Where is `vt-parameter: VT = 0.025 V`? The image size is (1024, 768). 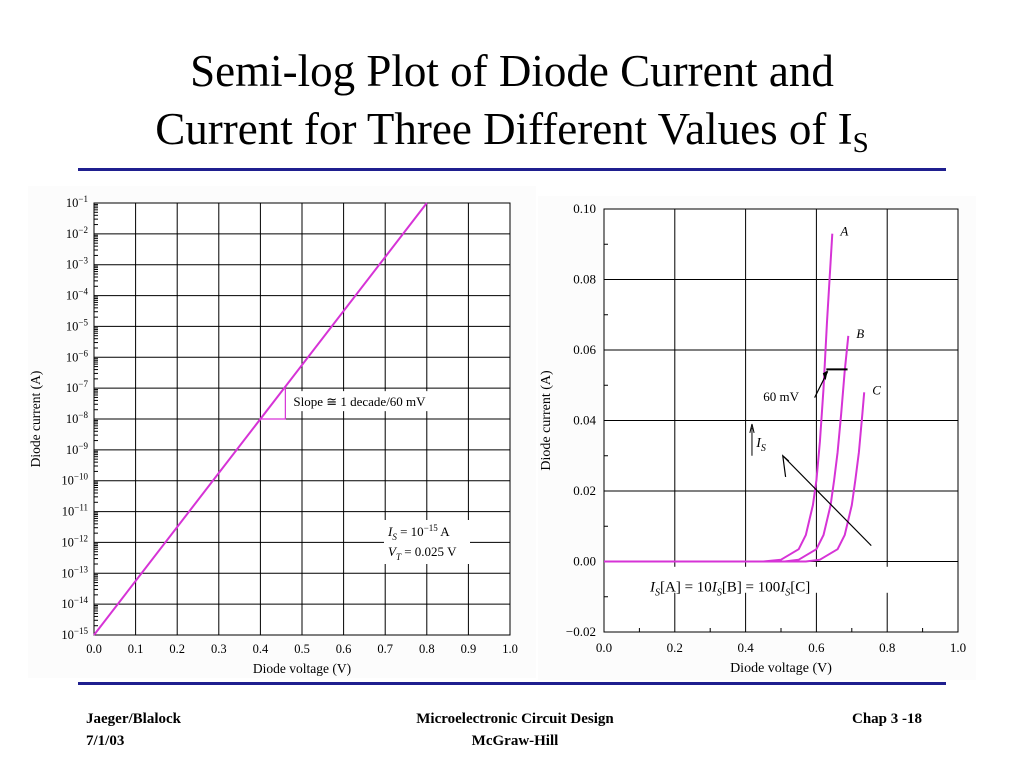
vt-parameter: VT = 0.025 V is located at coordinates (422, 553).